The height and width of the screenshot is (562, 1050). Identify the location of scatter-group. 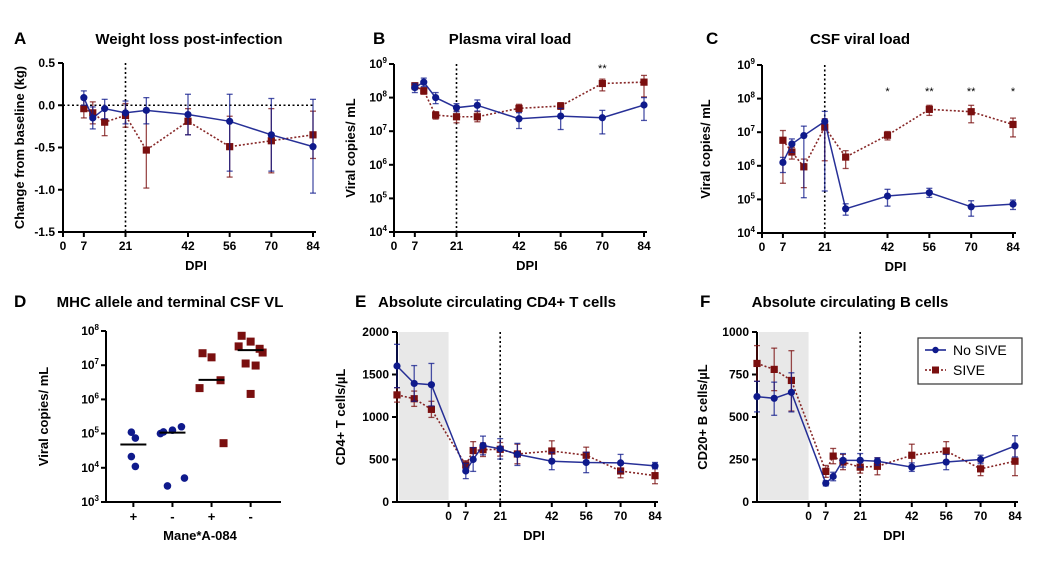
(250, 364).